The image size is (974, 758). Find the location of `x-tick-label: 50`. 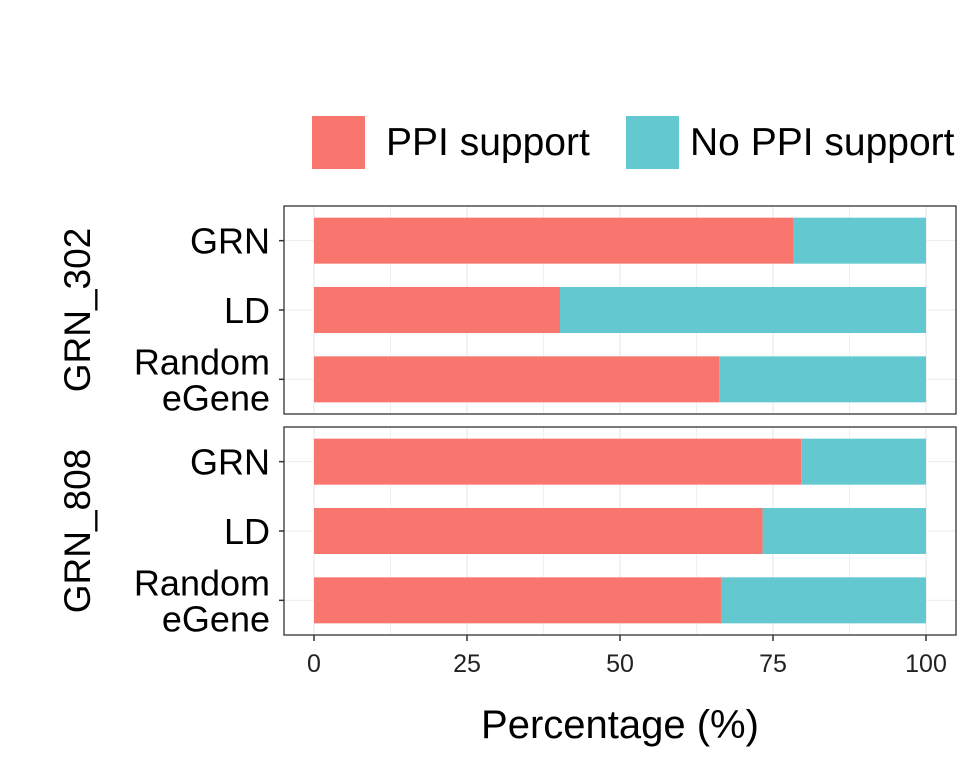

x-tick-label: 50 is located at coordinates (620, 664).